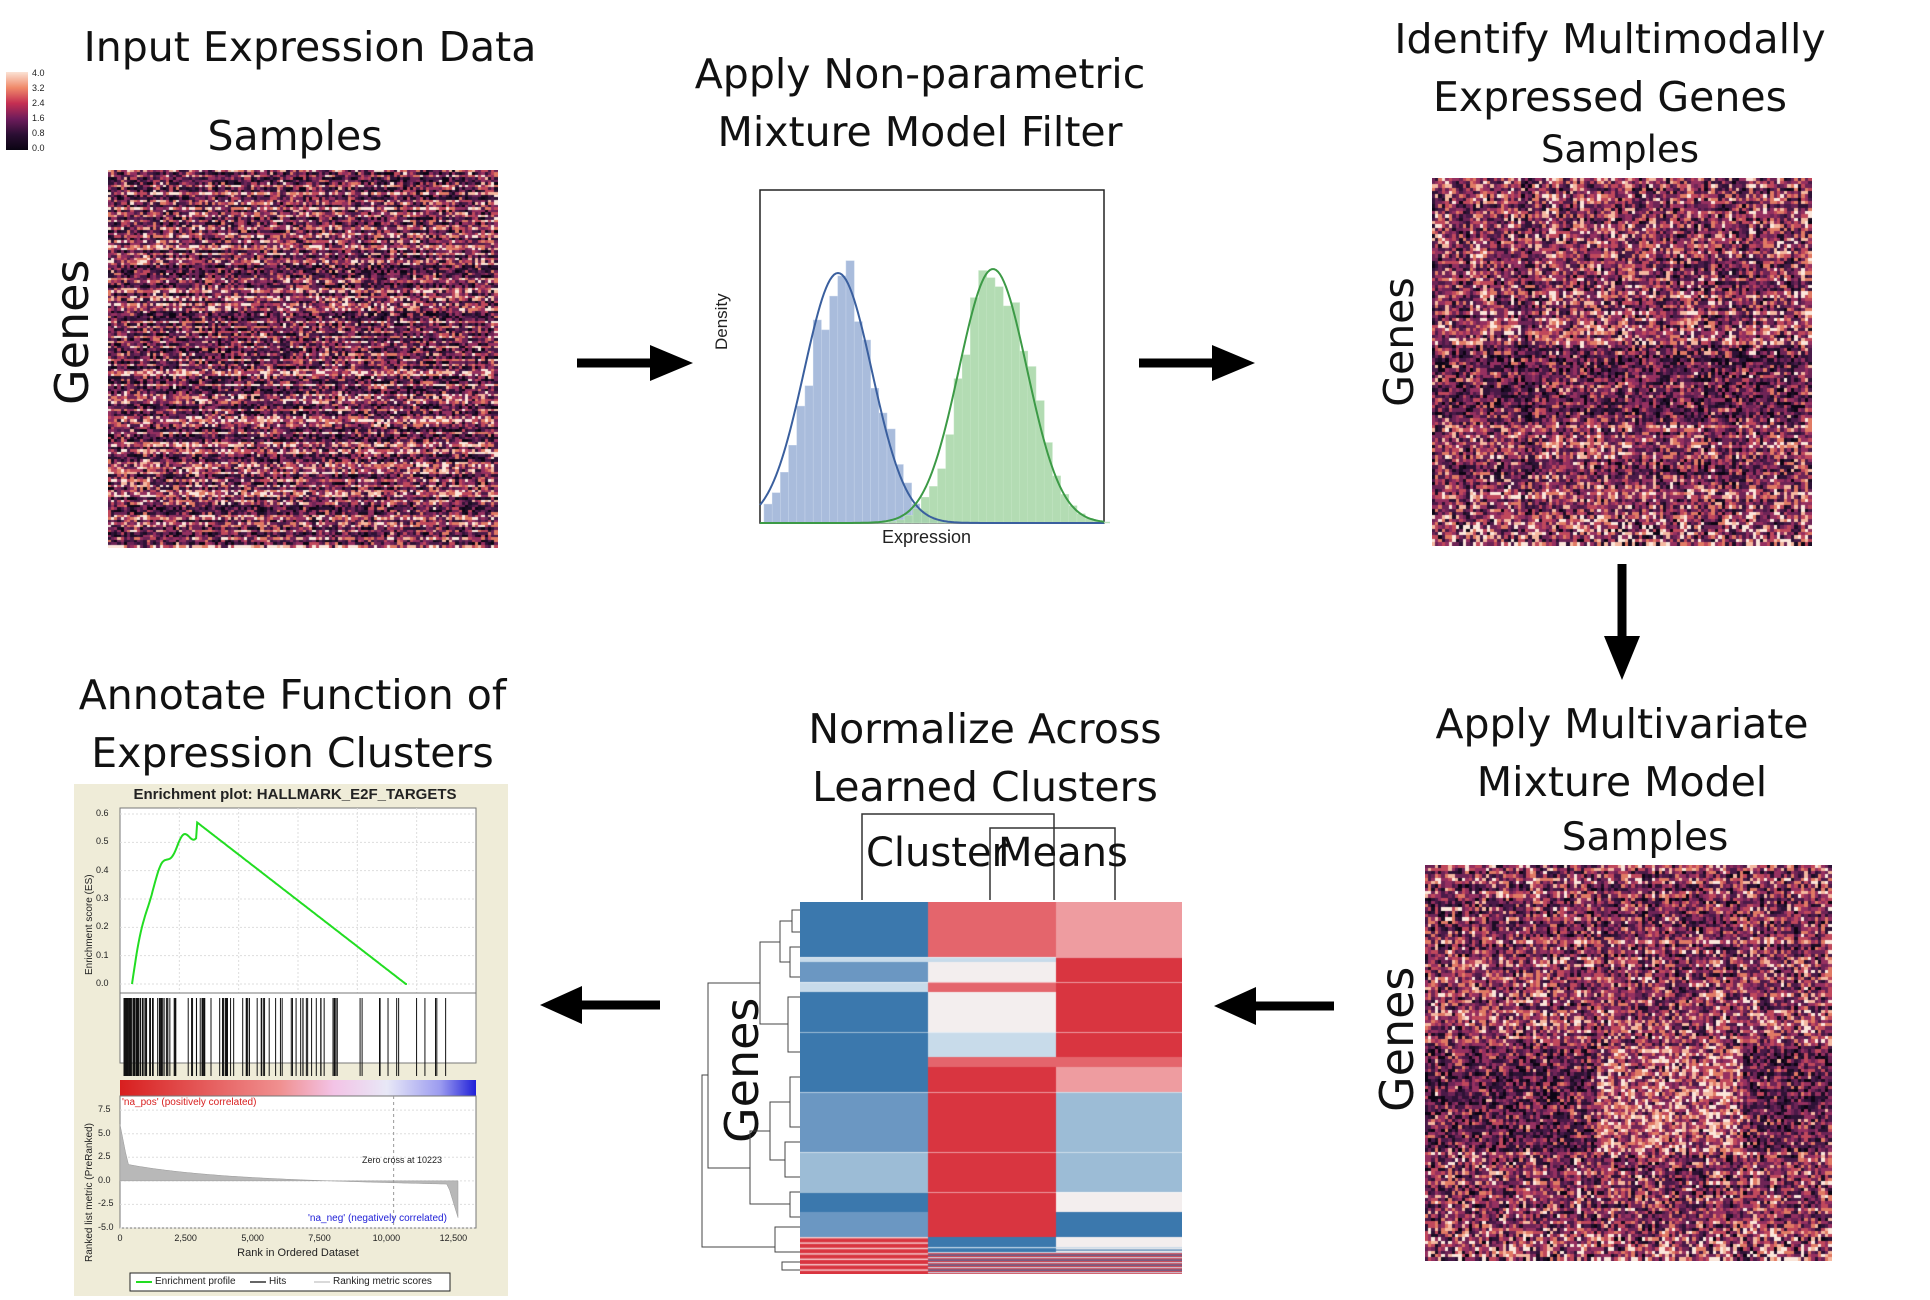 Image resolution: width=1930 pixels, height=1300 pixels. Describe the element at coordinates (303, 359) in the screenshot. I see `input-heatmap` at that location.